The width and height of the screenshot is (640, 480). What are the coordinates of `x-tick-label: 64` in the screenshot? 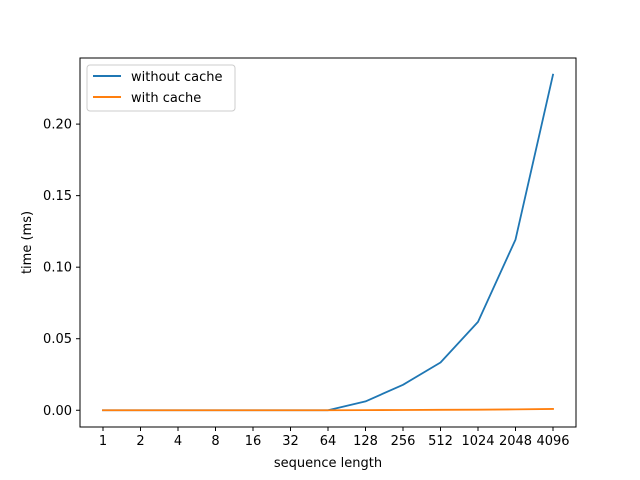 It's located at (328, 441).